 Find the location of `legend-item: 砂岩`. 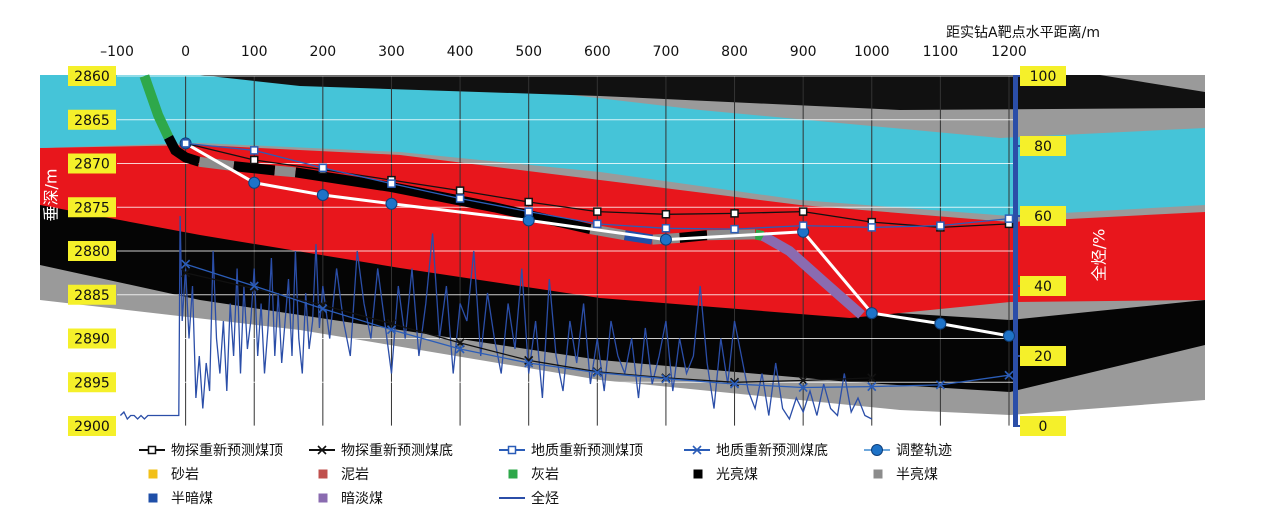

legend-item: 砂岩 is located at coordinates (173, 475).